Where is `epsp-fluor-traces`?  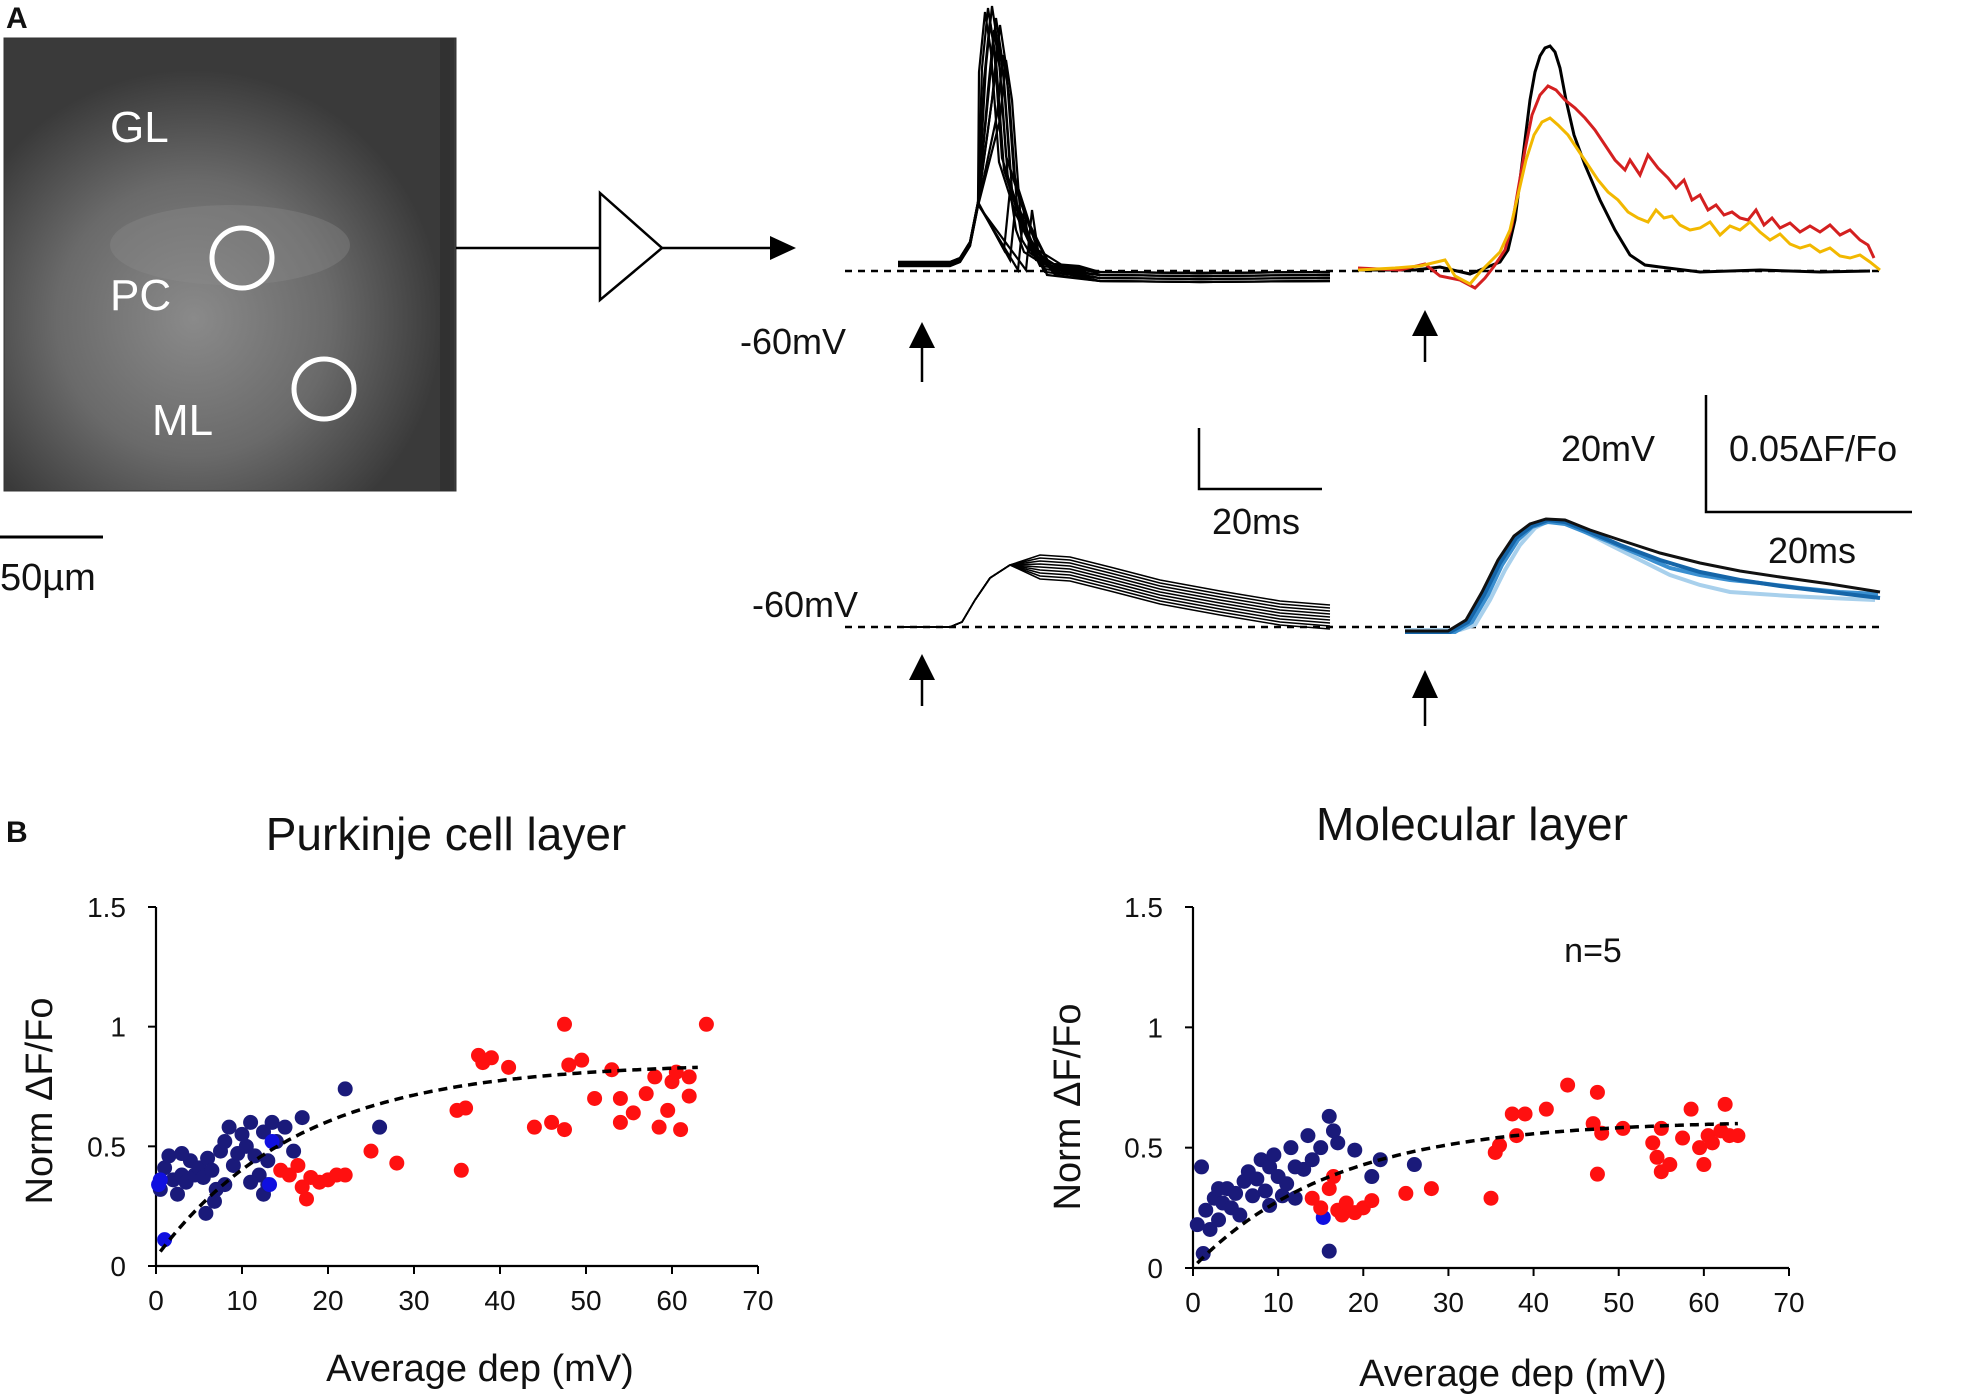
epsp-fluor-traces is located at coordinates (1643, 575).